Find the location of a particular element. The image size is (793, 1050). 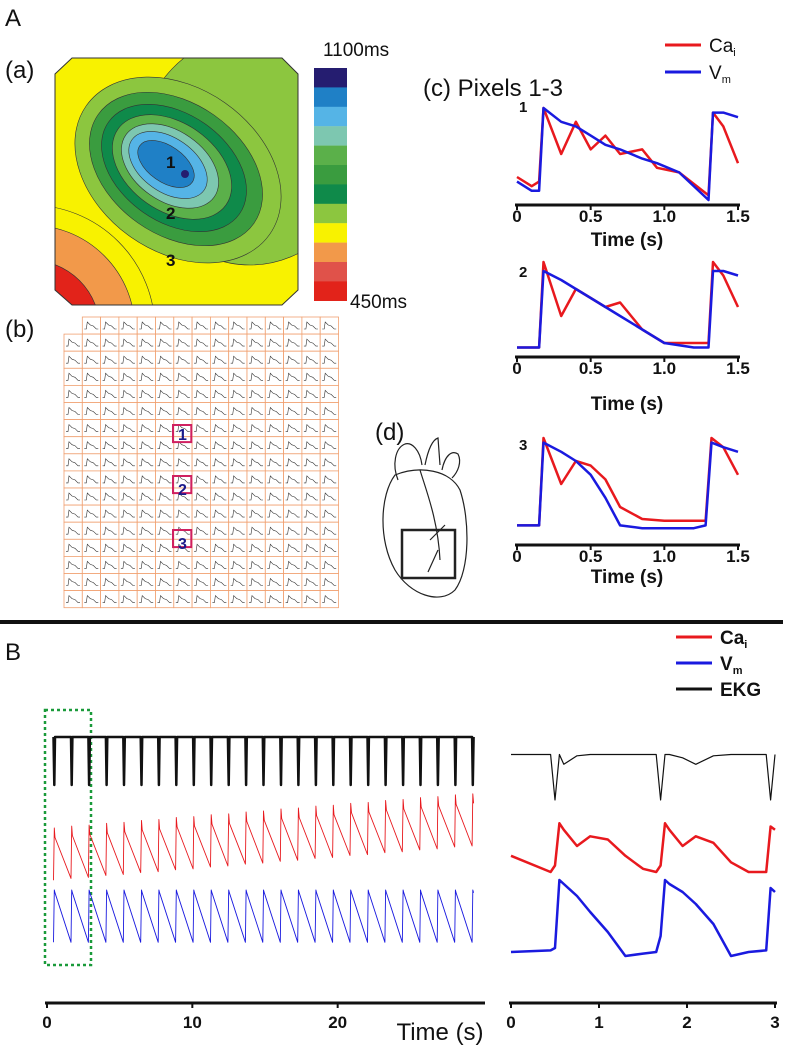

legend-sub: i is located at coordinates (745, 645).